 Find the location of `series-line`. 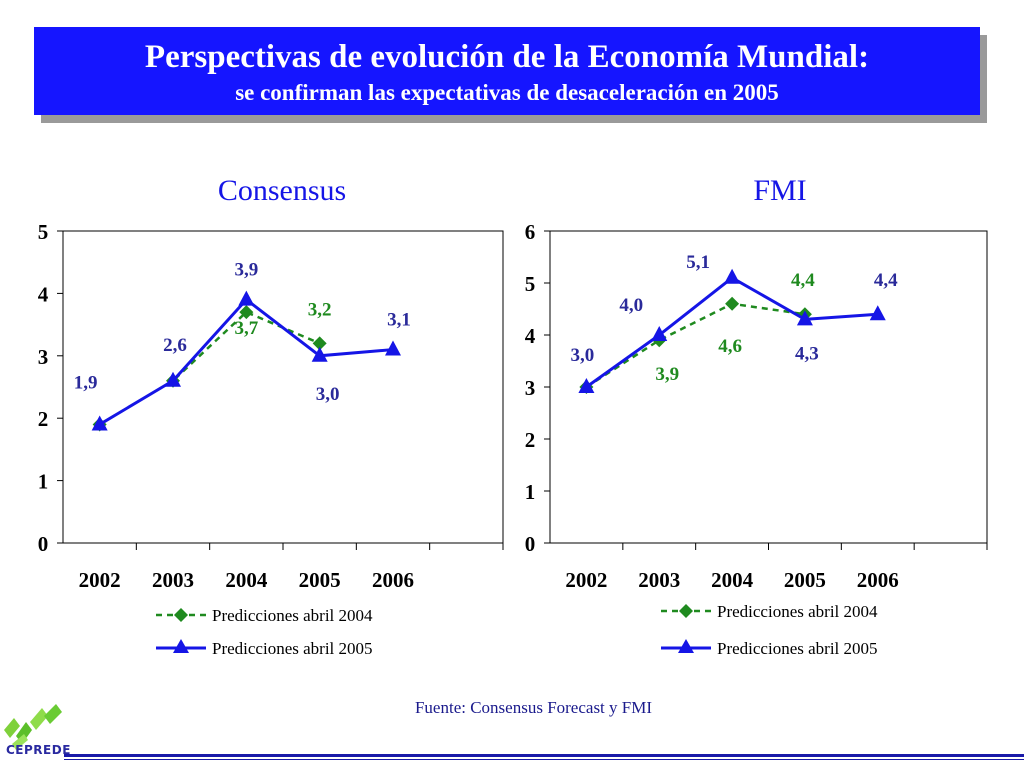

series-line is located at coordinates (695, 345).